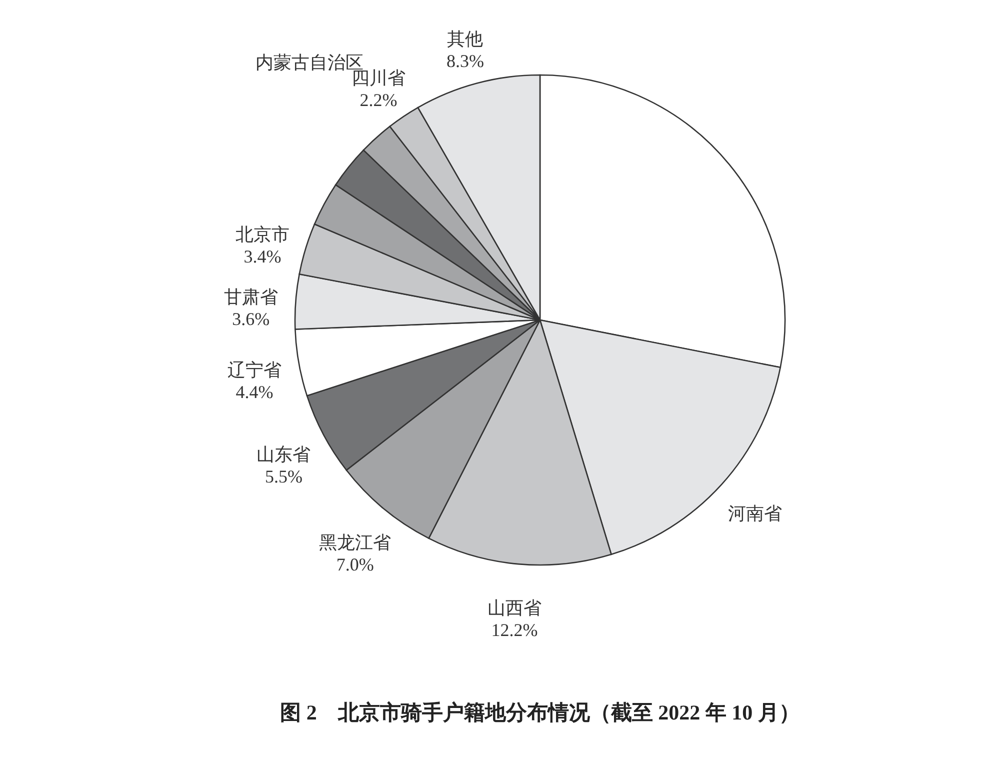 The width and height of the screenshot is (998, 762). Describe the element at coordinates (355, 542) in the screenshot. I see `slice-label: 黑龙江省` at that location.